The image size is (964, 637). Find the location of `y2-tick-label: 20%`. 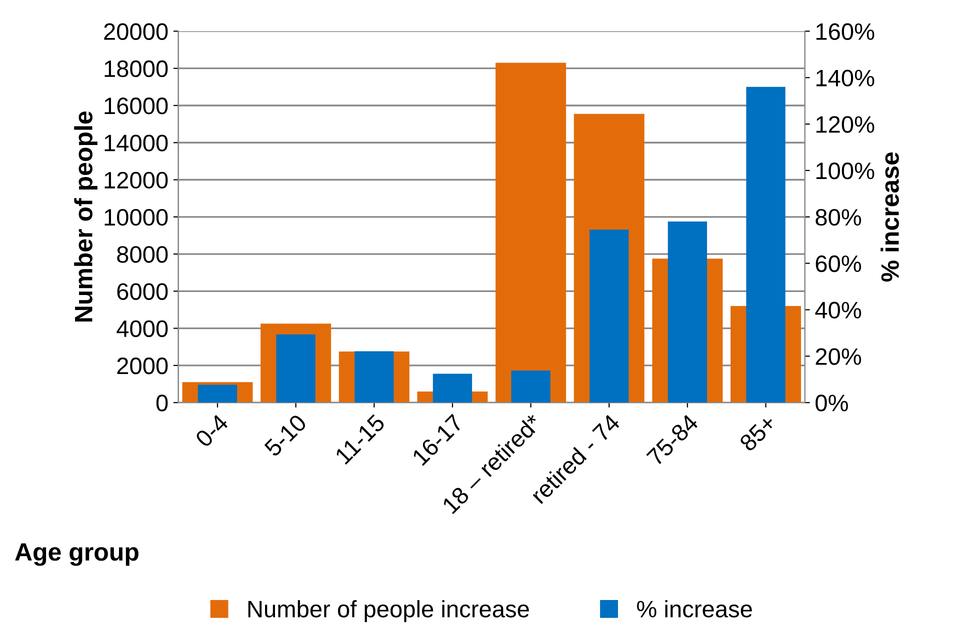

y2-tick-label: 20% is located at coordinates (839, 356).